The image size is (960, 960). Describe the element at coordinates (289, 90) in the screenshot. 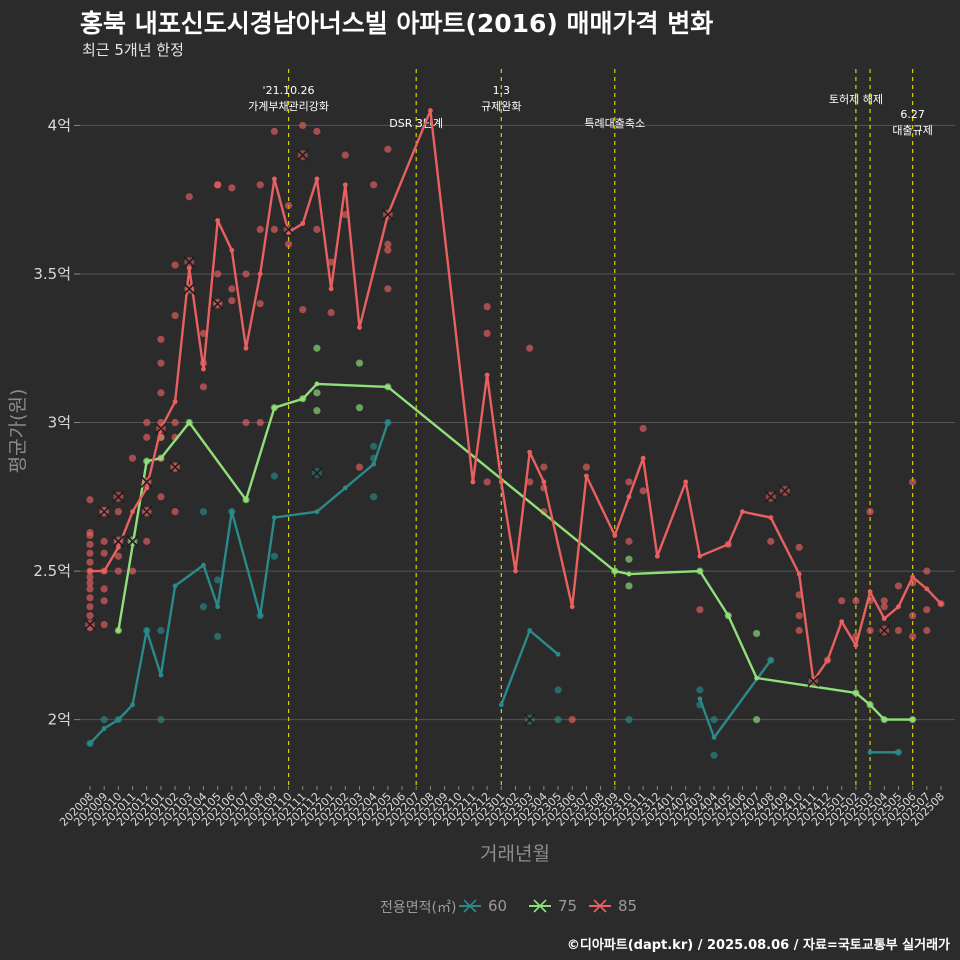

I see `policy-annotation: '21.10.26` at that location.